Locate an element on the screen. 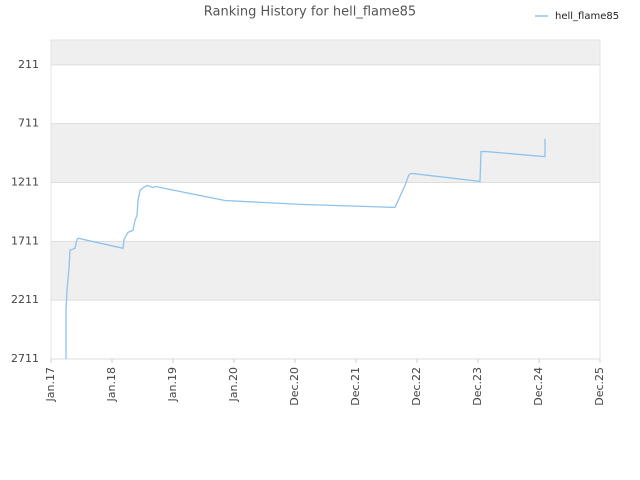  x-tick-label: Dec.25 is located at coordinates (599, 386).